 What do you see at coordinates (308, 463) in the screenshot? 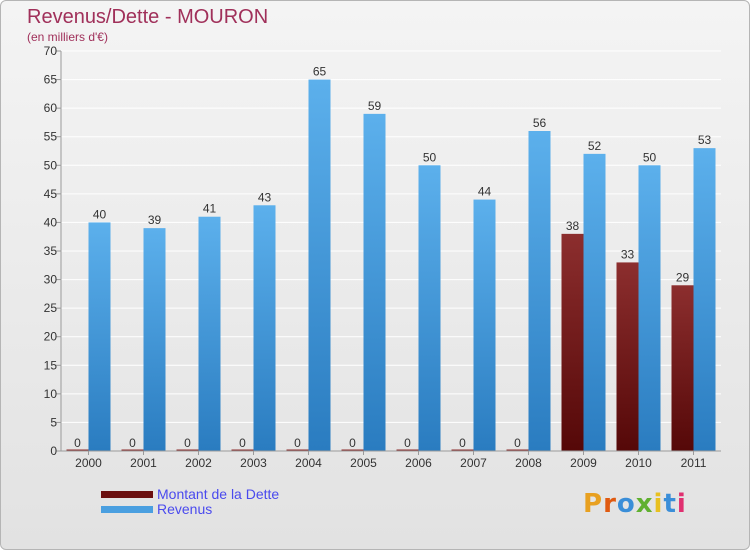
I see `x-tick-label: 2004` at bounding box center [308, 463].